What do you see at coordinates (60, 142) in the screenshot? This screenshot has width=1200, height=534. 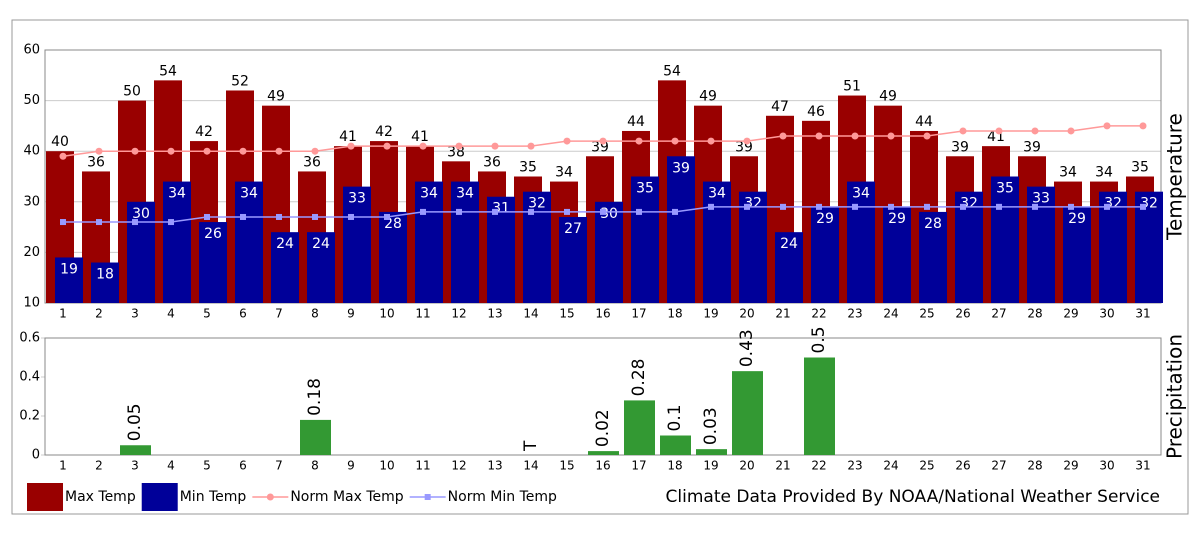 I see `data-label: 40` at bounding box center [60, 142].